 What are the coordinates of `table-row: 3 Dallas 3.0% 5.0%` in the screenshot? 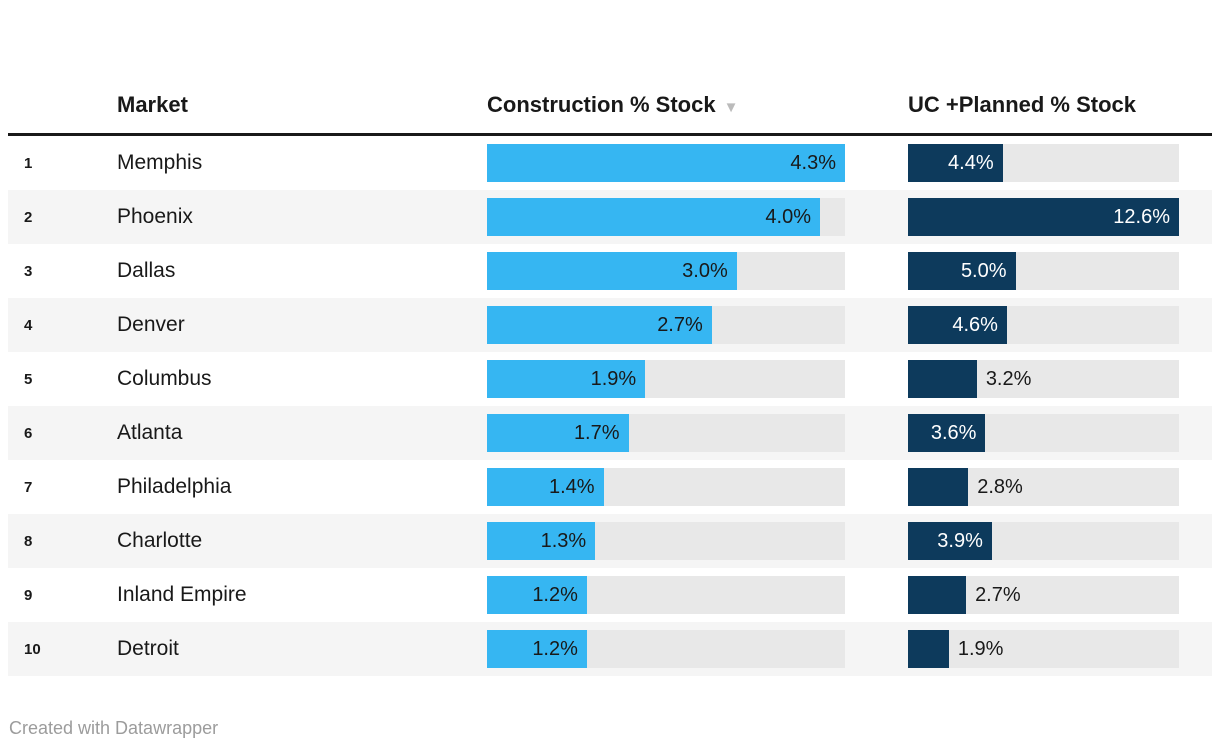 It's located at (610, 271).